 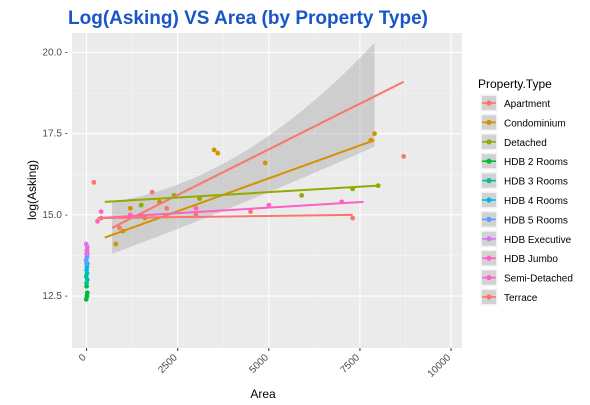 What do you see at coordinates (535, 123) in the screenshot?
I see `legend-label: Condominium` at bounding box center [535, 123].